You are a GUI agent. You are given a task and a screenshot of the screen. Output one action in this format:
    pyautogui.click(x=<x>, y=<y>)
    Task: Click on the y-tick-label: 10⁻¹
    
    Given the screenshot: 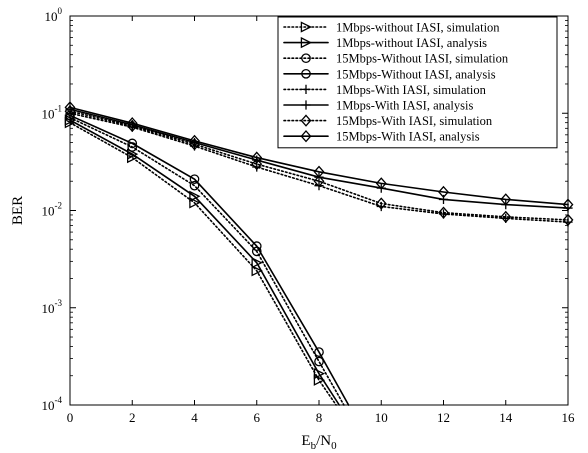 What is the action you would take?
    pyautogui.click(x=52, y=112)
    